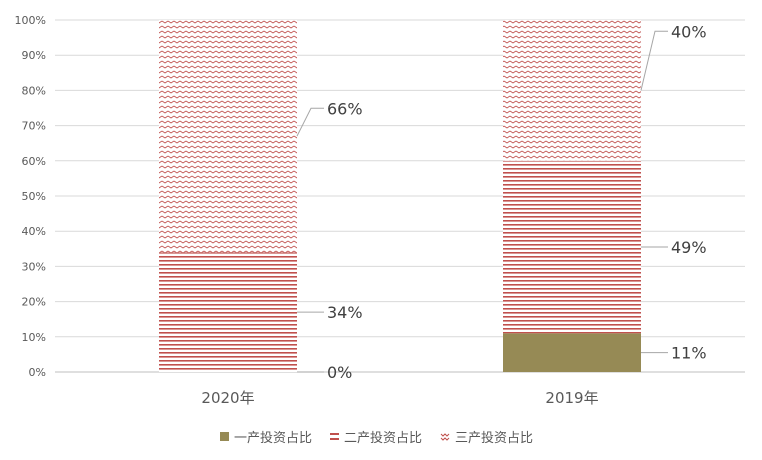  Describe the element at coordinates (34, 126) in the screenshot. I see `y-tick-label: 70%` at that location.